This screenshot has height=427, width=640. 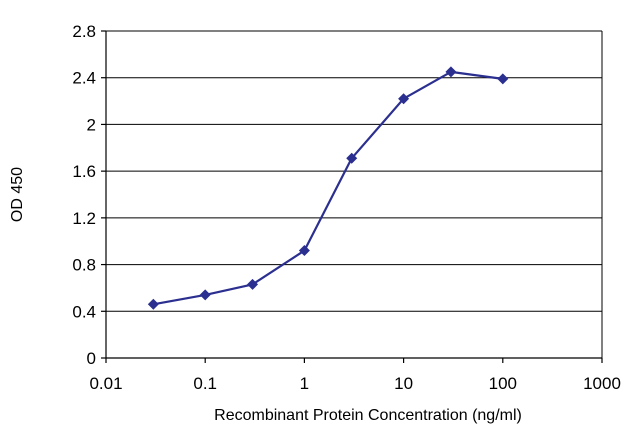 What do you see at coordinates (602, 383) in the screenshot?
I see `x-tick-label: 1000` at bounding box center [602, 383].